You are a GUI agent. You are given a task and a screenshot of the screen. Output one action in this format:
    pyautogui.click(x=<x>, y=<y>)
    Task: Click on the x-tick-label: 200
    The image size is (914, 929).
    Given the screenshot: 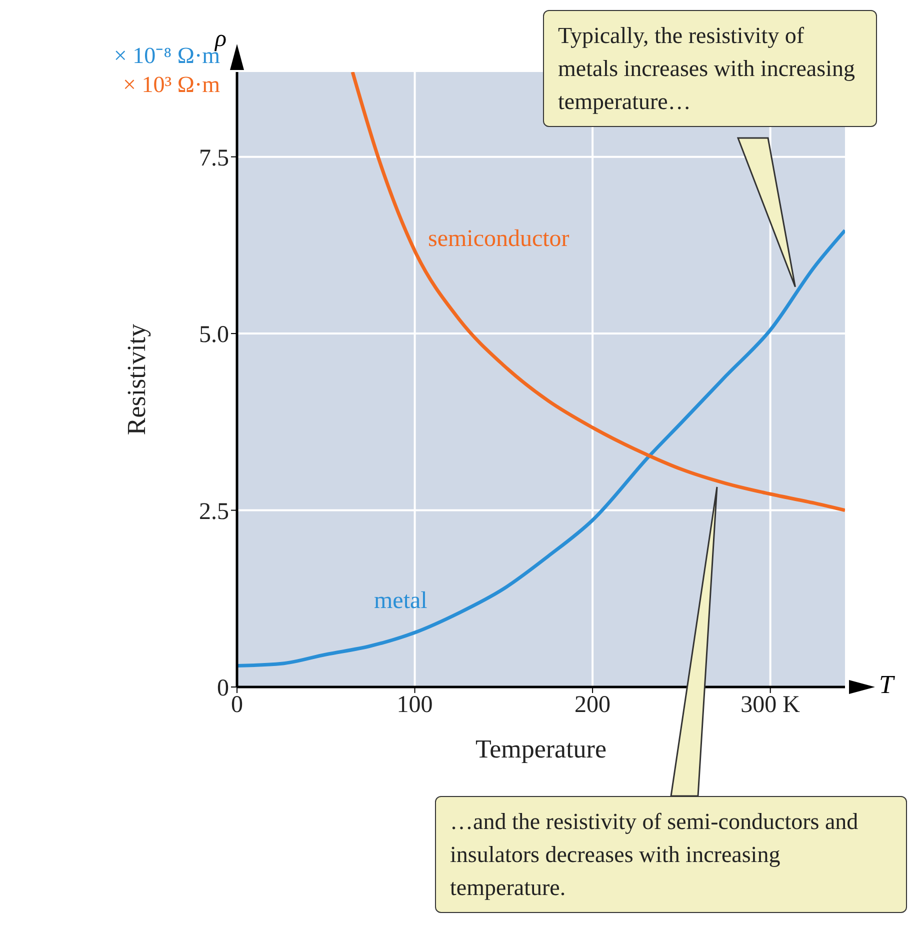 What is the action you would take?
    pyautogui.click(x=592, y=705)
    